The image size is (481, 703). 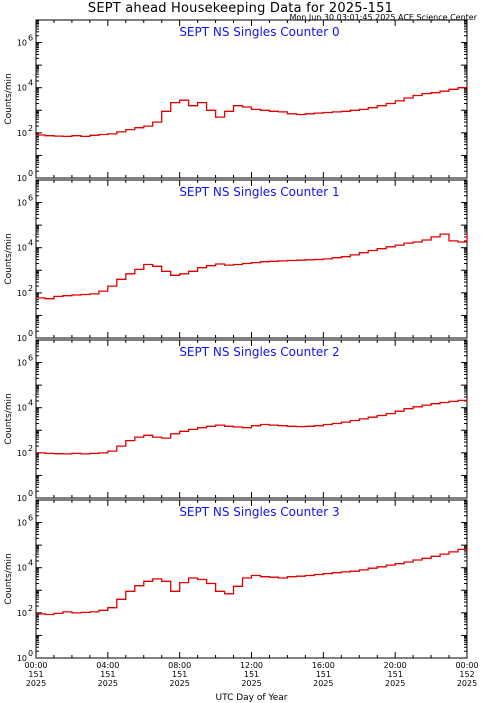 I want to click on x-tick-label-time: 08:00, so click(x=179, y=665).